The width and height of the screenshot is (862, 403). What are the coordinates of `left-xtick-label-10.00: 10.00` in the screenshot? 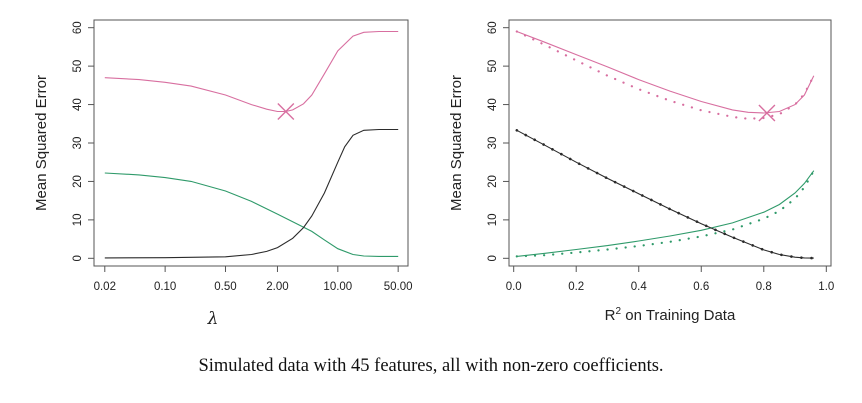 It's located at (337, 287).